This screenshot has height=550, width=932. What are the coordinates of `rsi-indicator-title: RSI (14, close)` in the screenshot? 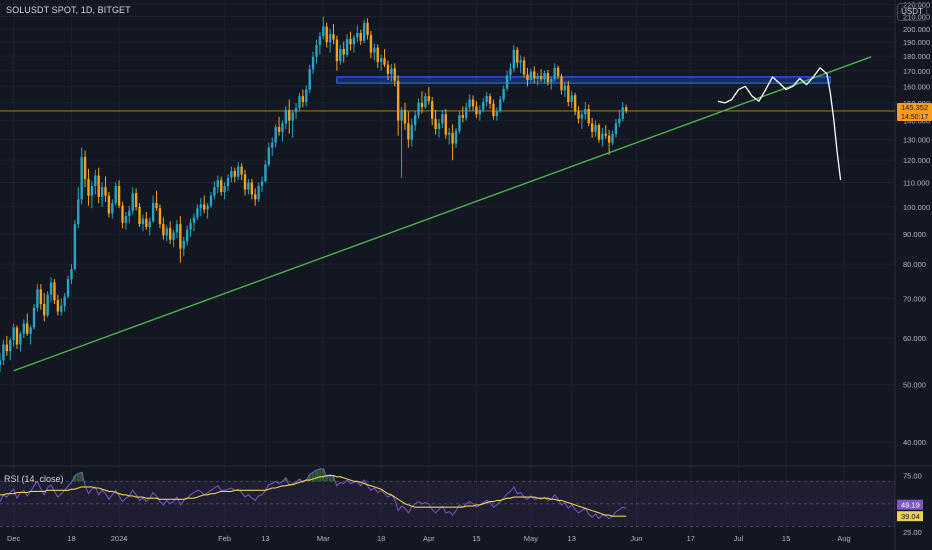 It's located at (34, 479).